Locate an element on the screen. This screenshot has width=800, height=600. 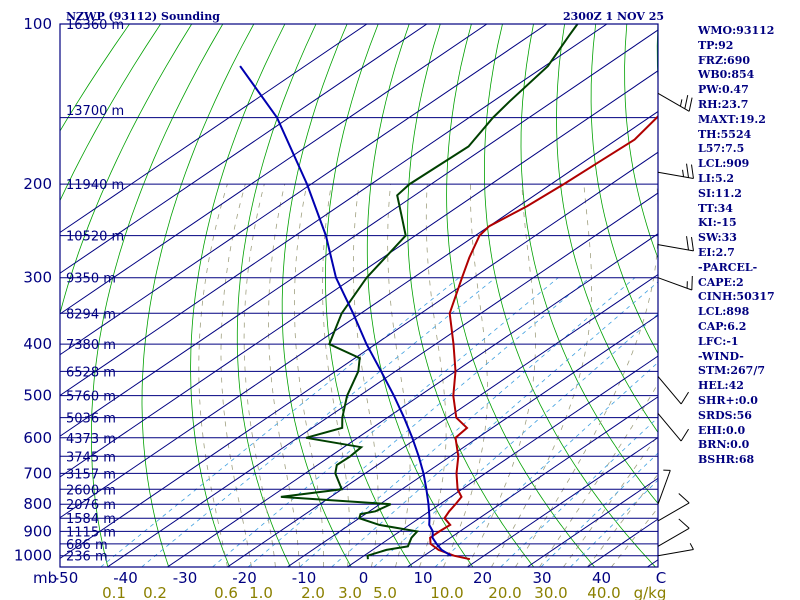
pressure-tick-label: 100 is located at coordinates (37, 24).